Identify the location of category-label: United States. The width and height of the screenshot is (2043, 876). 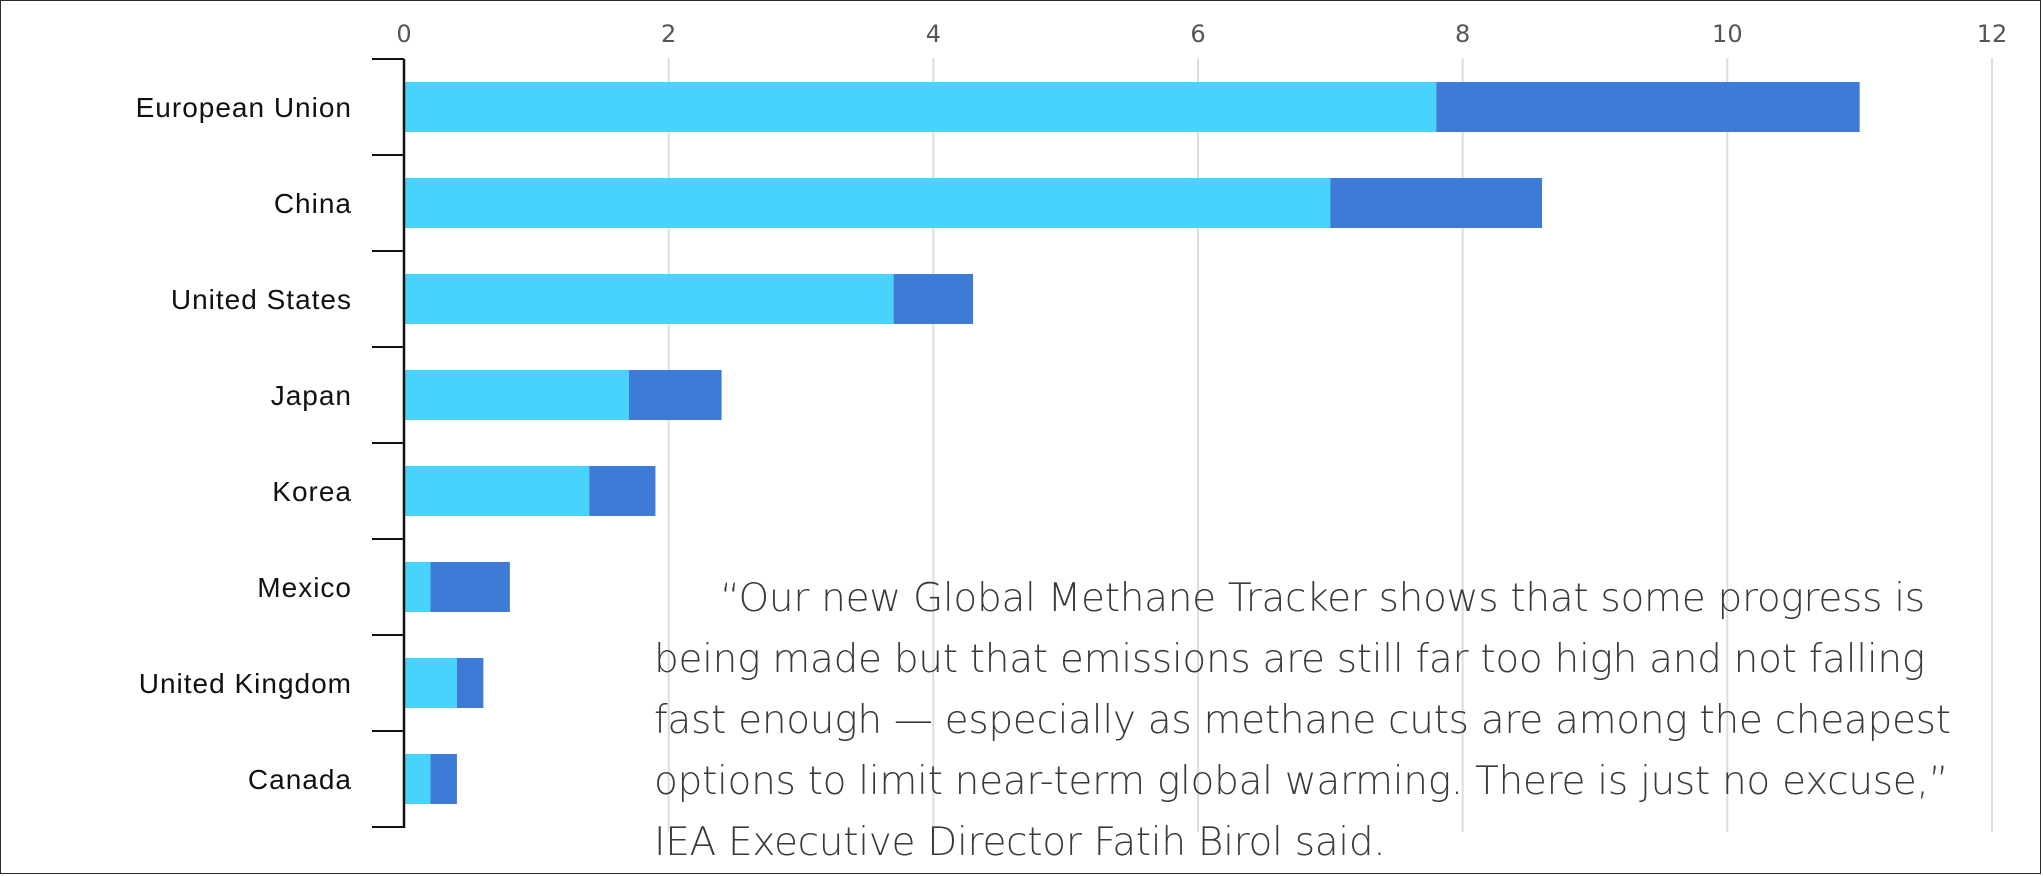
(261, 299).